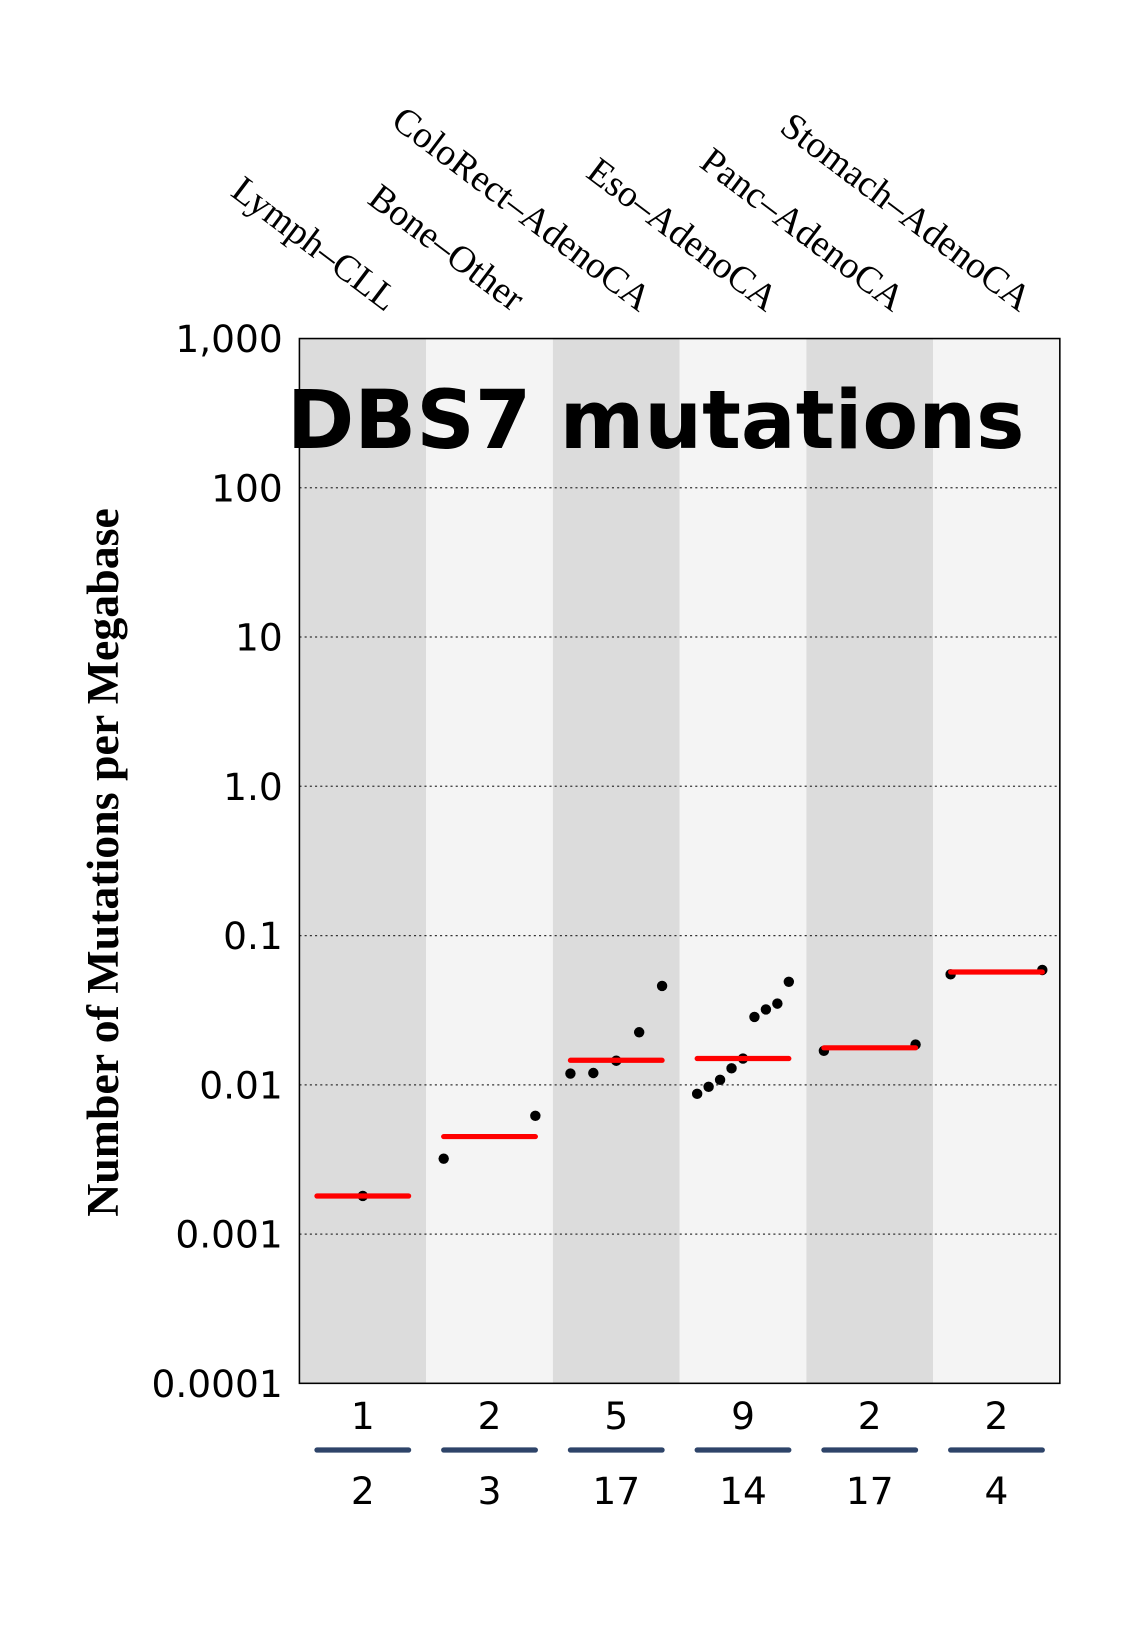 The width and height of the screenshot is (1128, 1650). Describe the element at coordinates (616, 1416) in the screenshot. I see `samples-with-count: 5` at that location.